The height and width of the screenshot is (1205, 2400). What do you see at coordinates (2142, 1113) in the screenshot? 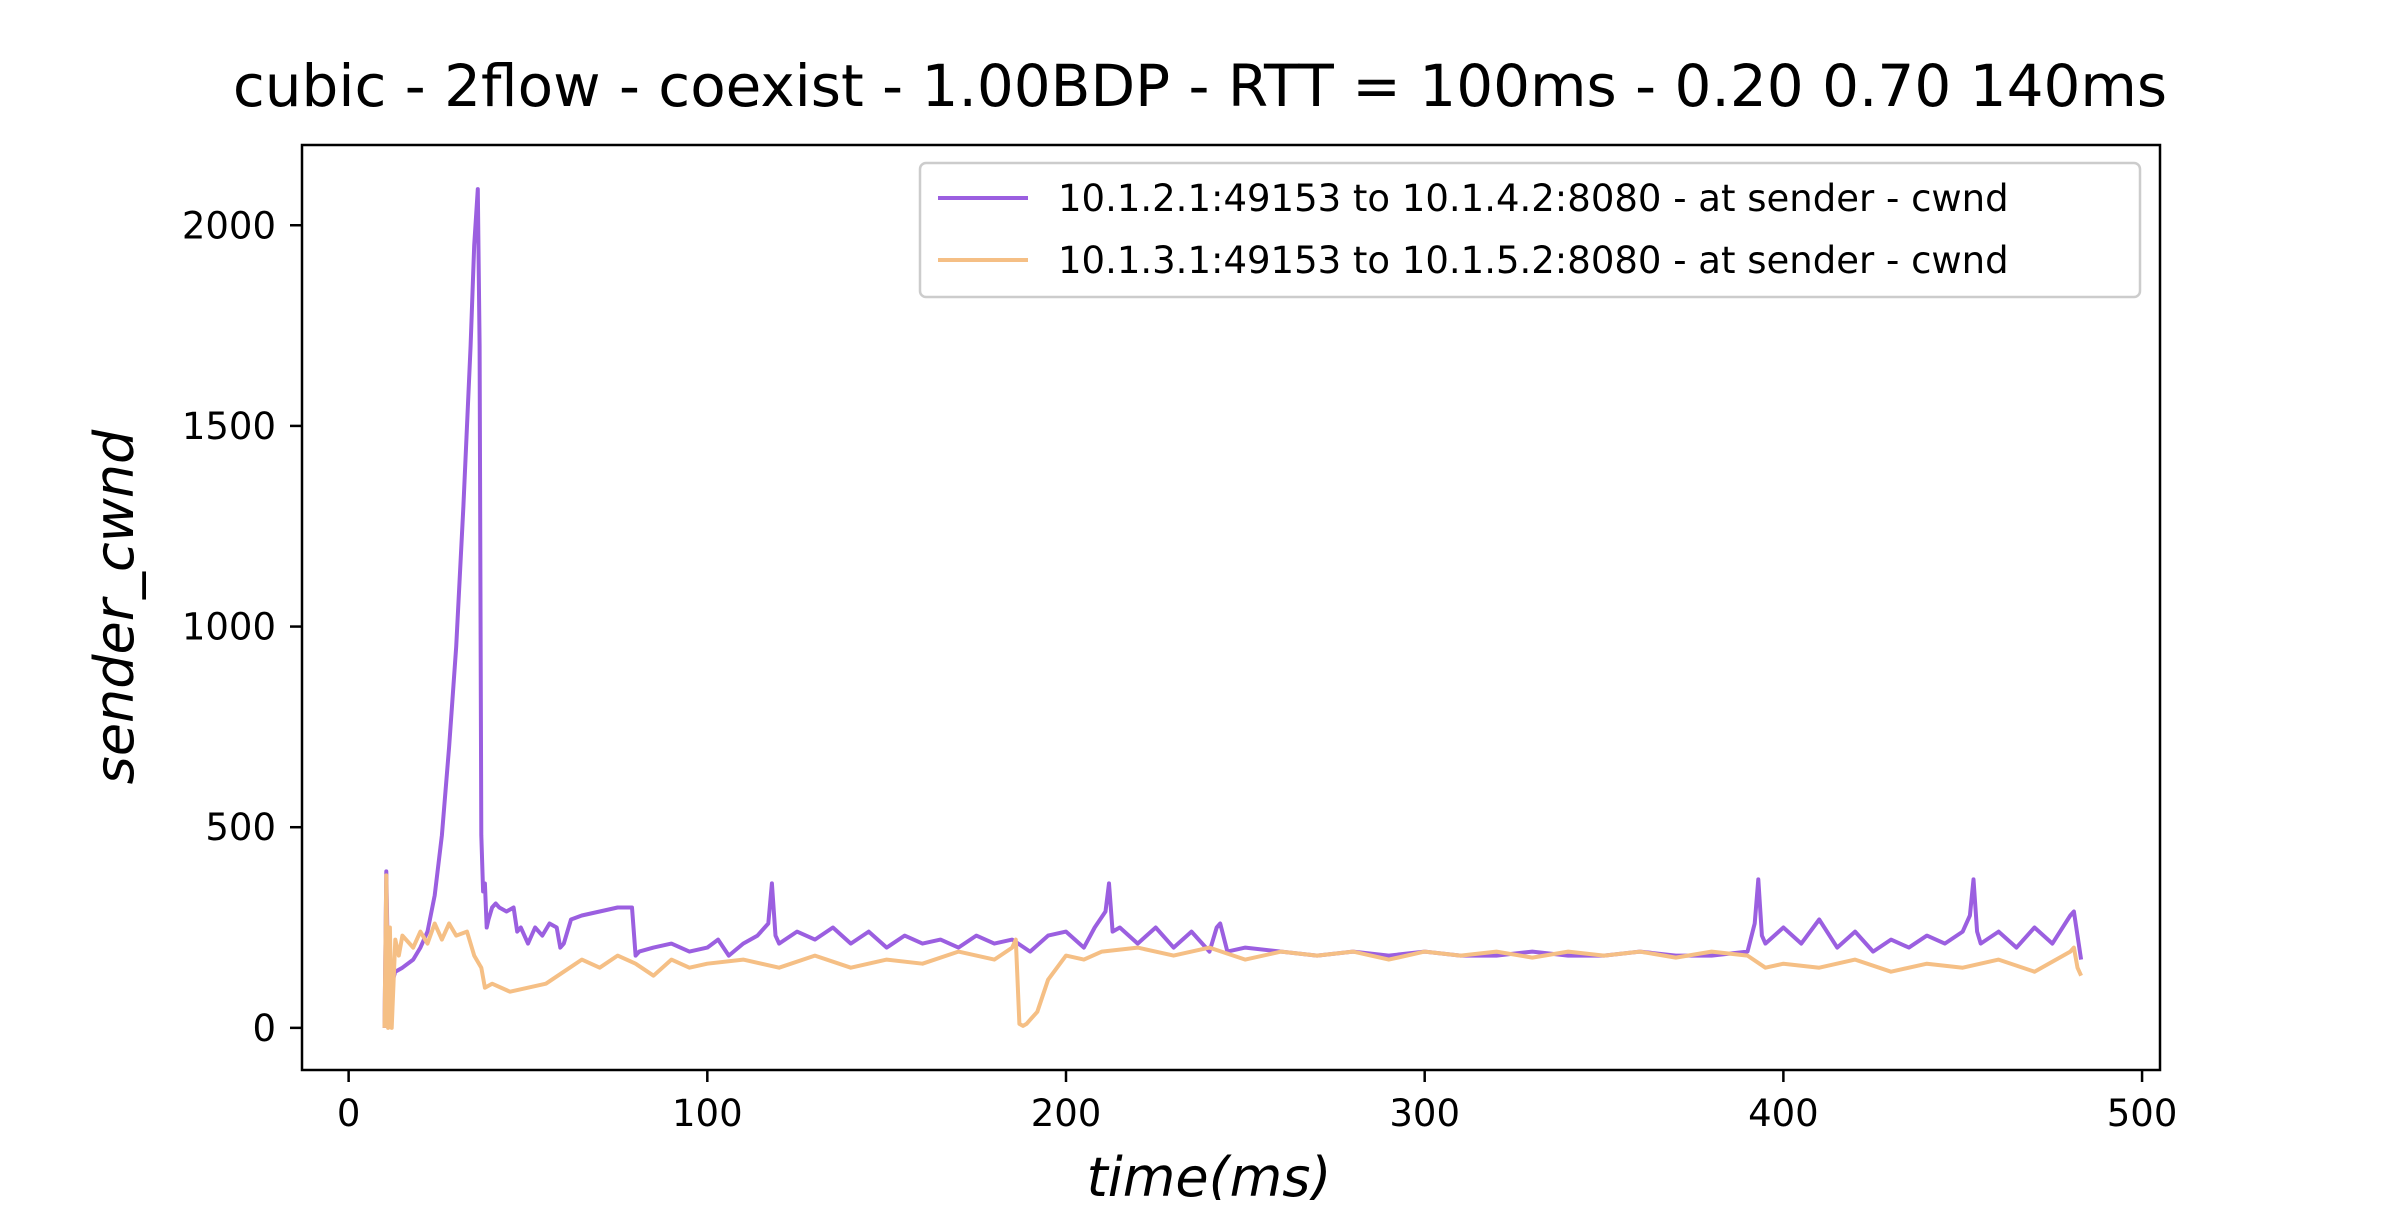
I see `x-tick-label: 500` at bounding box center [2142, 1113].